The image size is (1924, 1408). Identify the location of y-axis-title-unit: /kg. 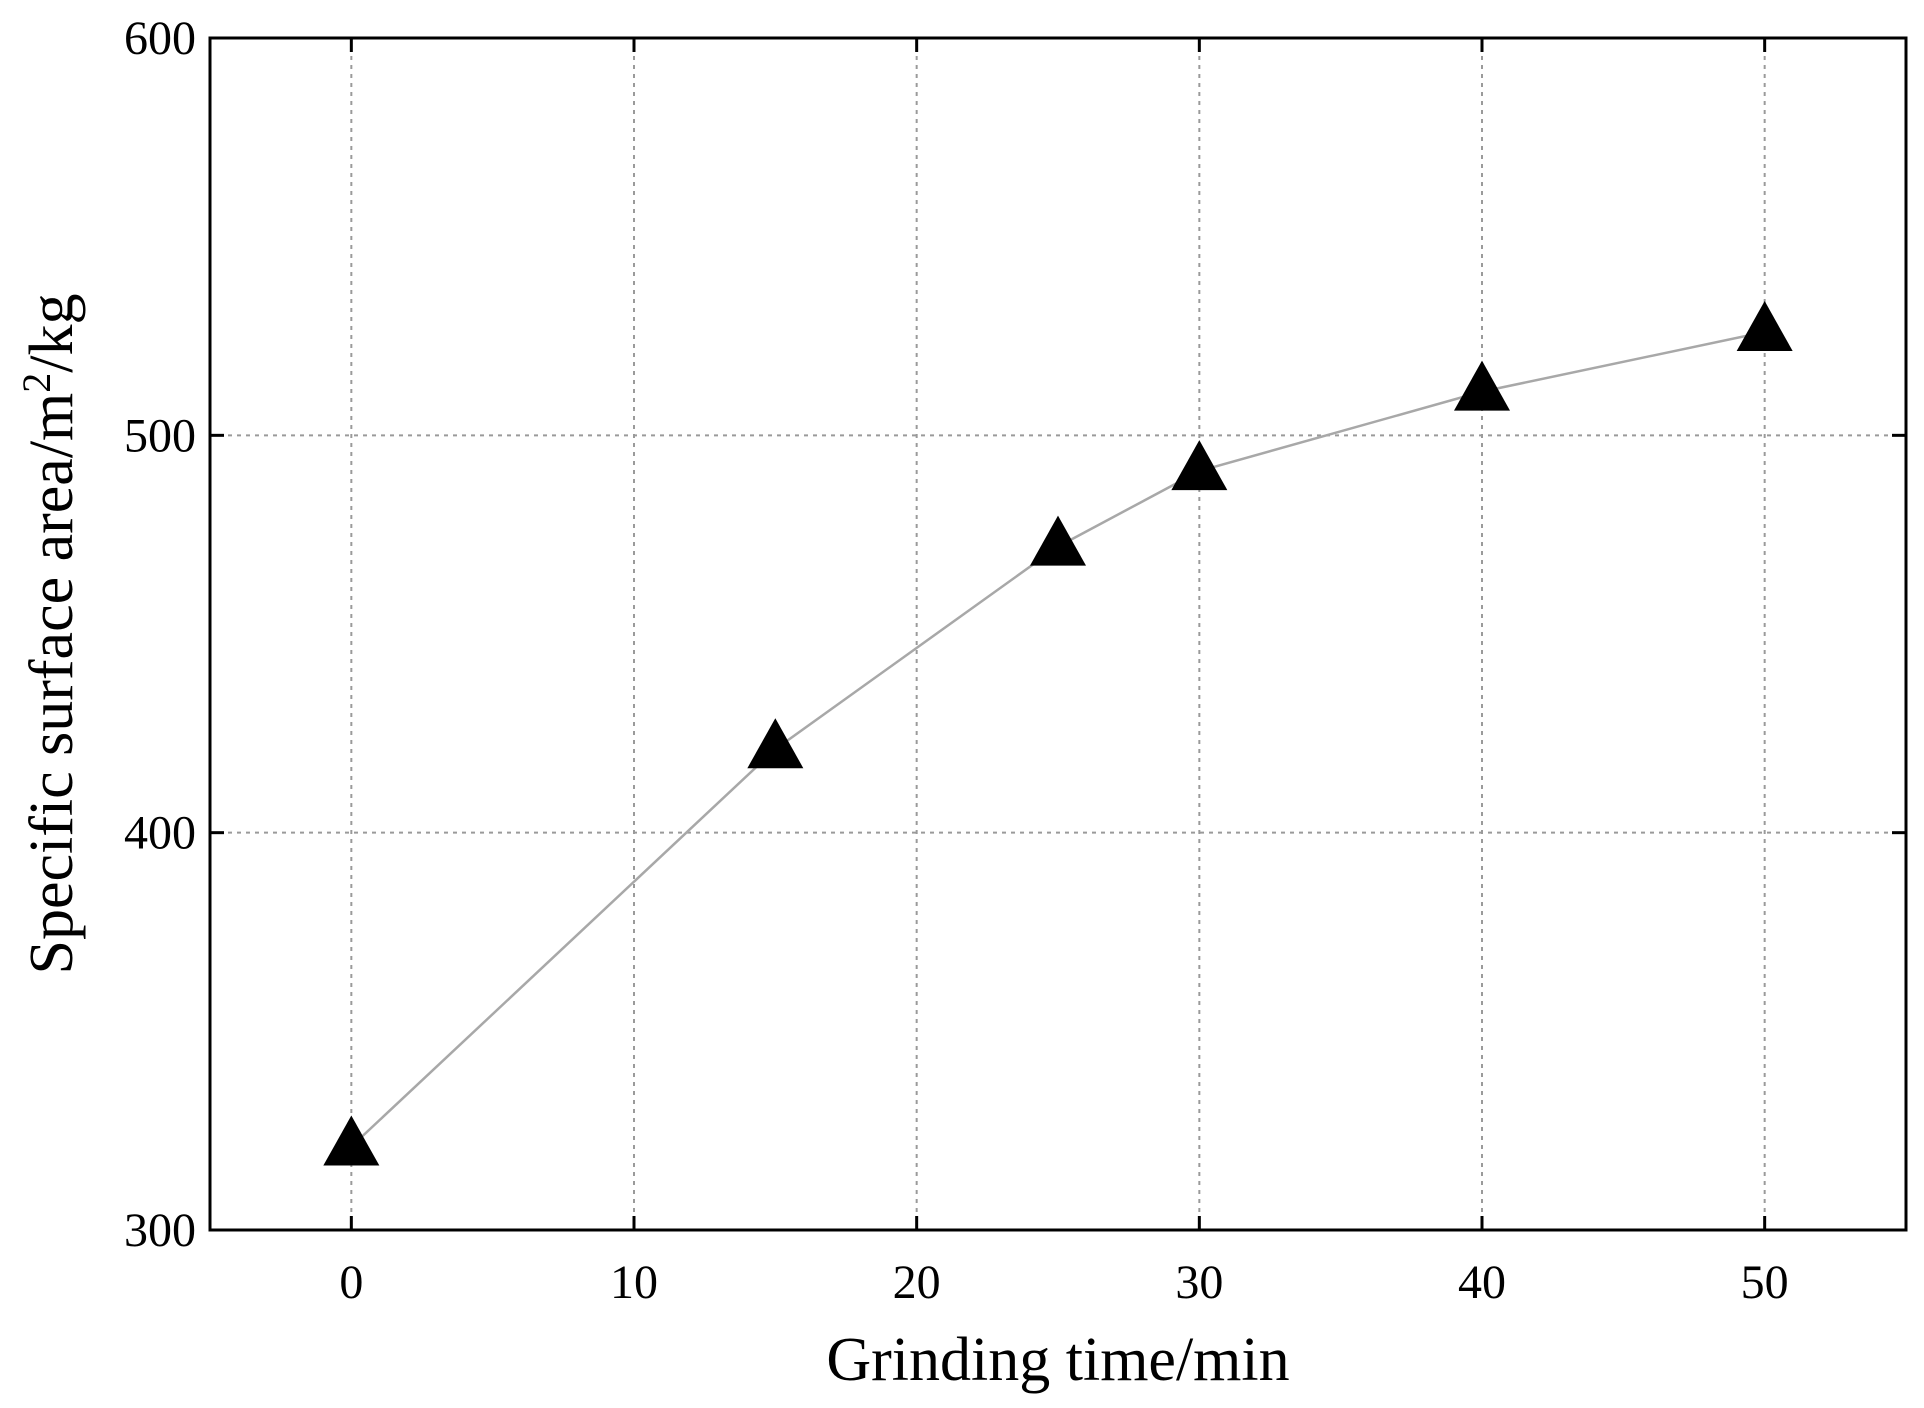
(52, 333).